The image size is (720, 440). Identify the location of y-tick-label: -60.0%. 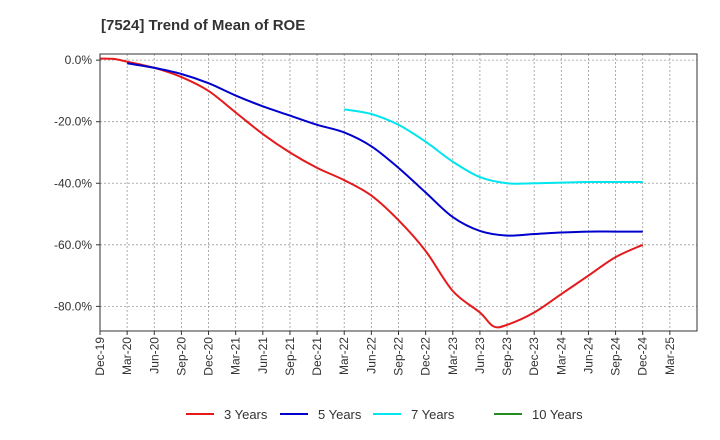
(73, 245).